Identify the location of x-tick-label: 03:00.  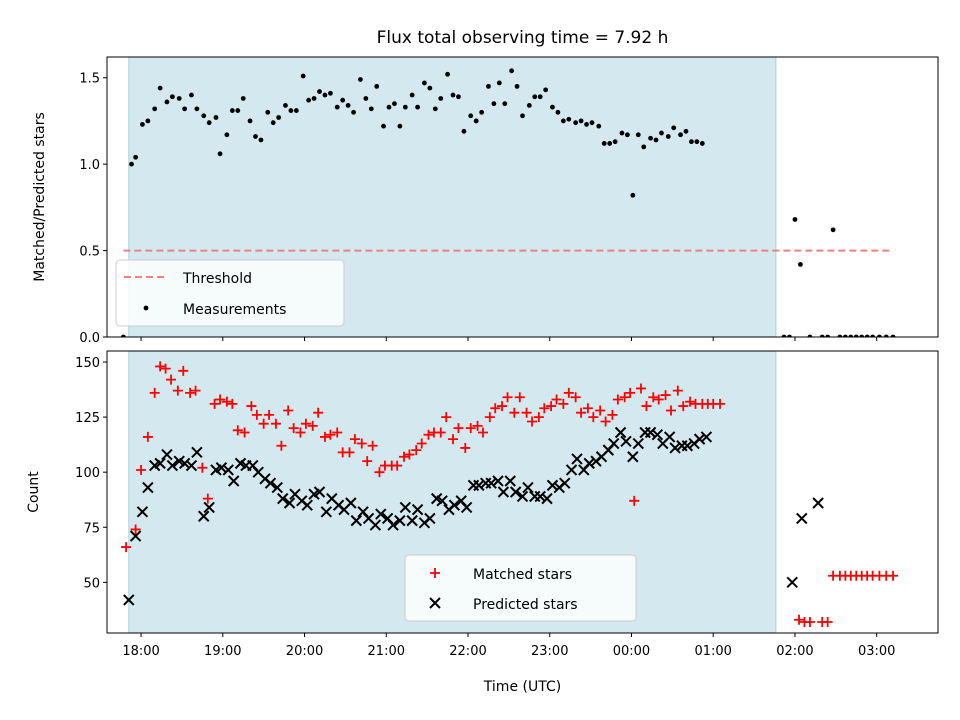
(876, 651).